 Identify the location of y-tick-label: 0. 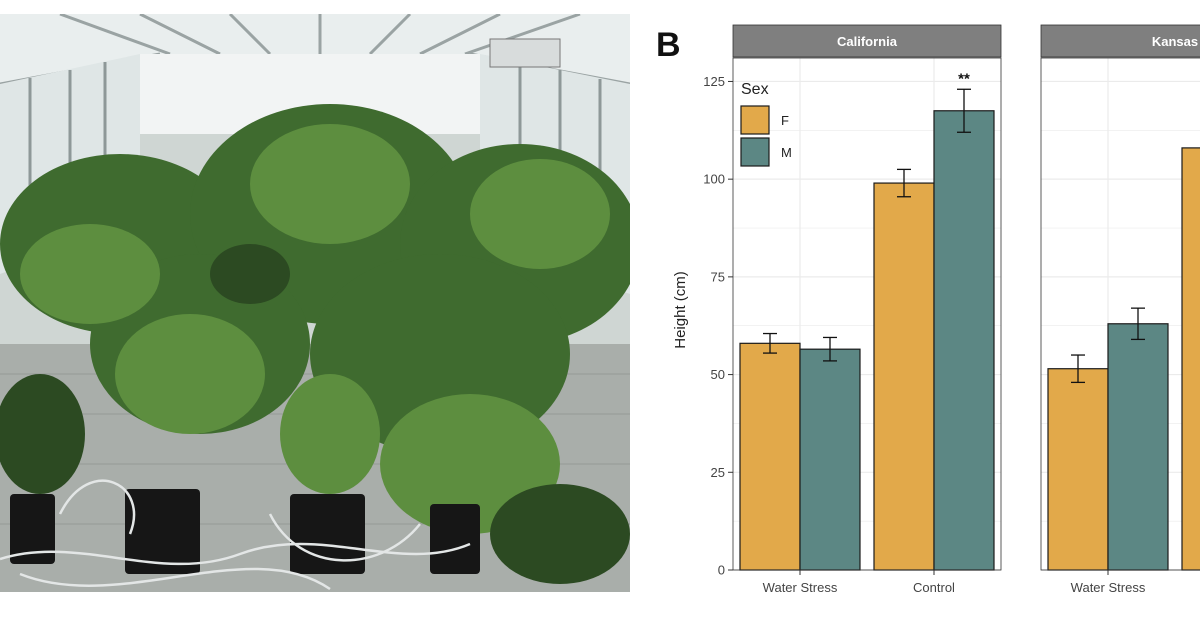
(721, 570).